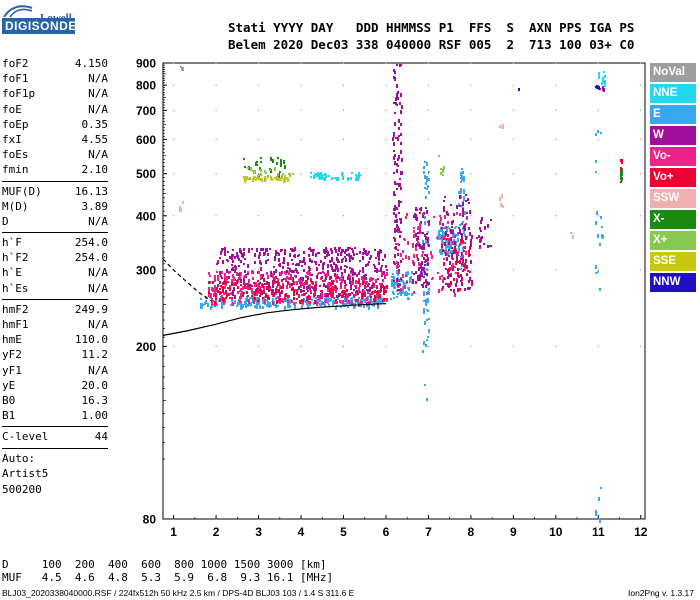 Image resolution: width=700 pixels, height=600 pixels. Describe the element at coordinates (39, 26) in the screenshot. I see `logo-digisonde-text: DIGISONDE` at that location.